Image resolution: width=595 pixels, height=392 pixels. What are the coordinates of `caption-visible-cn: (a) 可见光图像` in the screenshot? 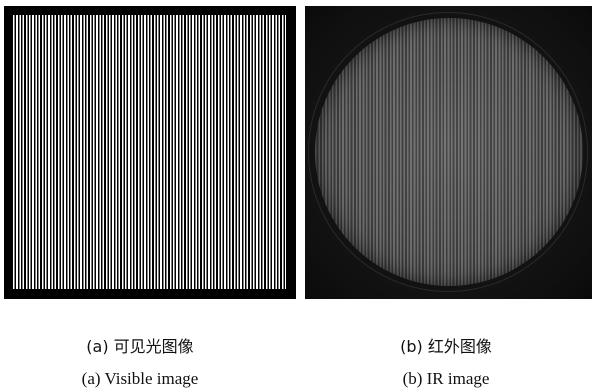 It's located at (140, 346).